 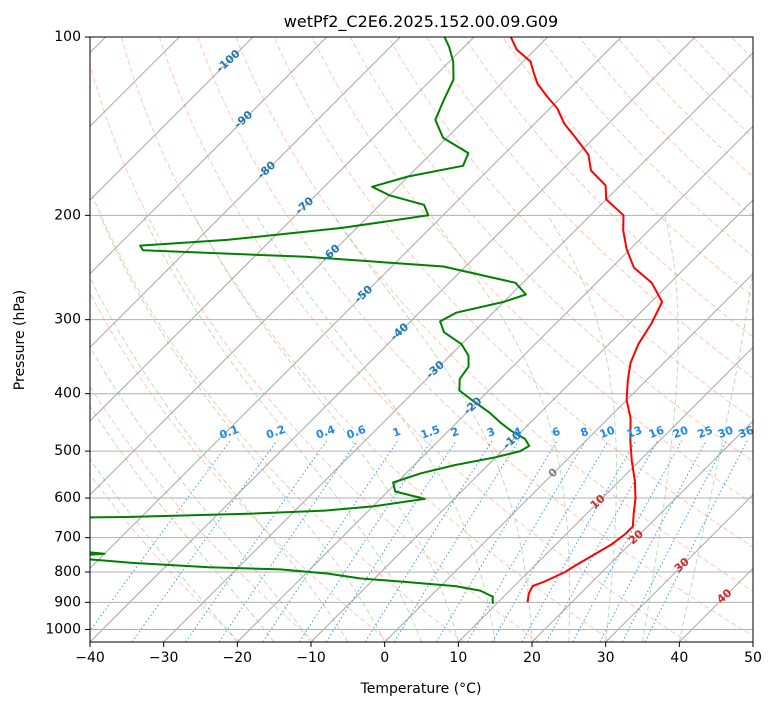 What do you see at coordinates (746, 432) in the screenshot?
I see `mixing-ratio-label: 36` at bounding box center [746, 432].